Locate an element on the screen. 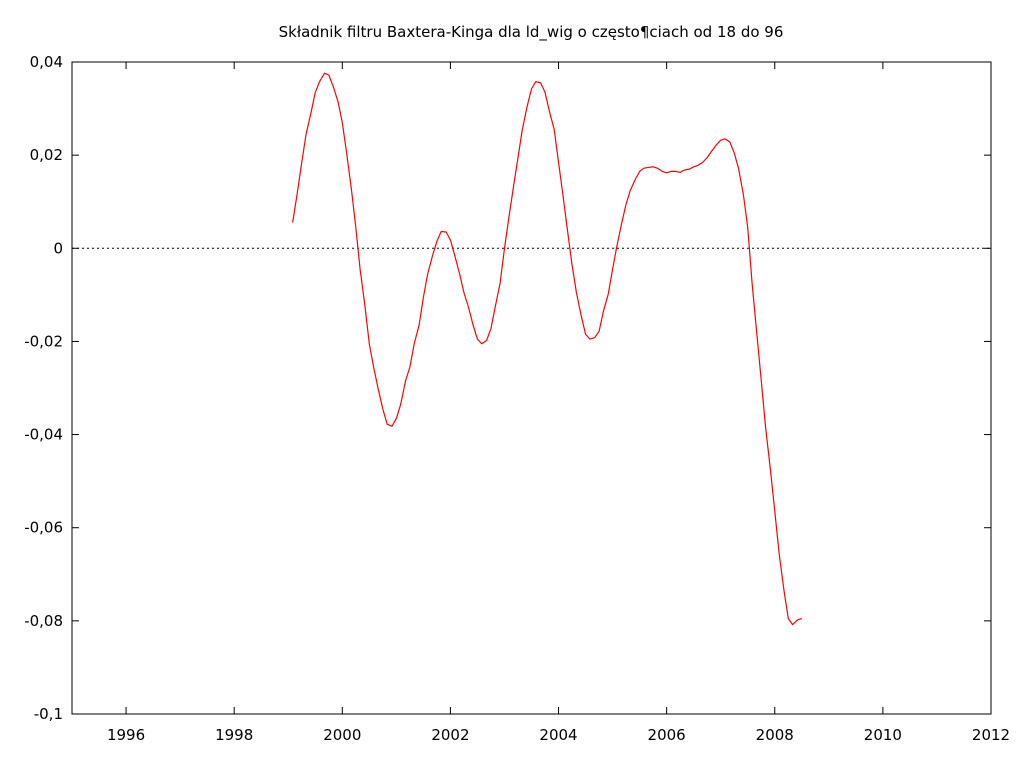  y-tick-label: -0,08 is located at coordinates (43, 621).